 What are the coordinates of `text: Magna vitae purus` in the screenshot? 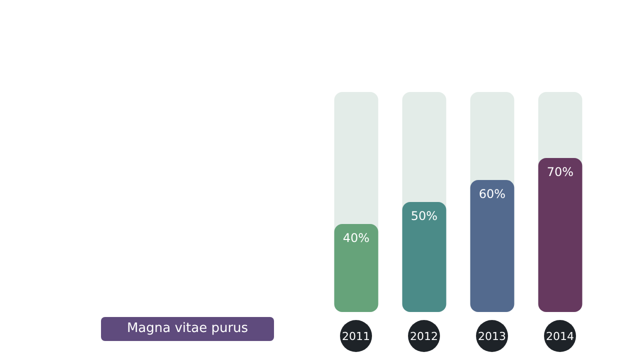 It's located at (187, 329).